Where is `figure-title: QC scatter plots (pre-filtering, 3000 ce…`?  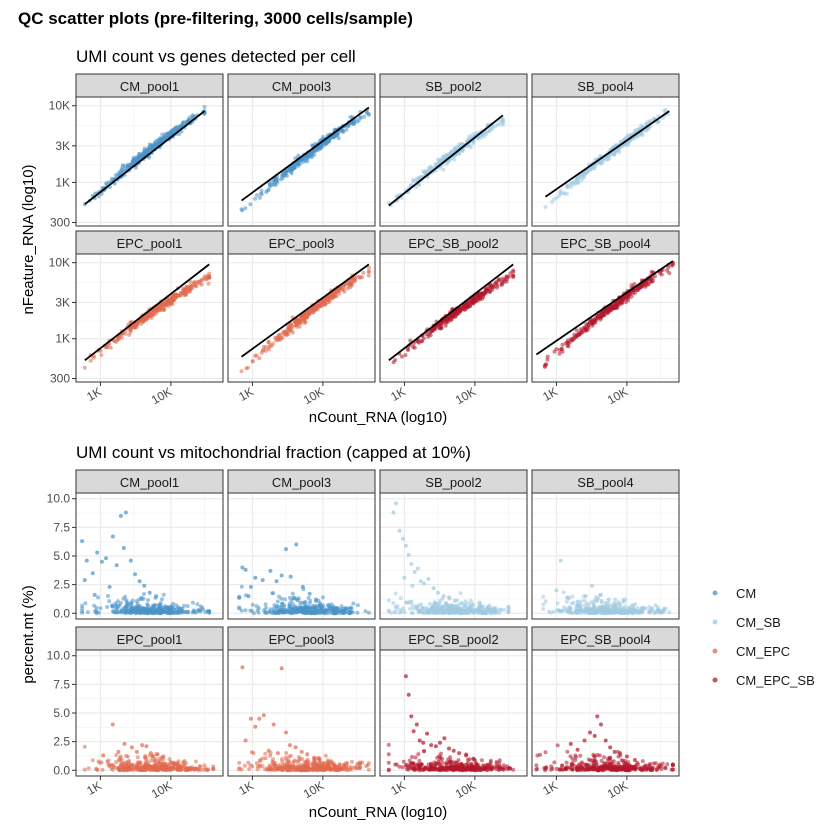
figure-title: QC scatter plots (pre-filtering, 3000 ce… is located at coordinates (215, 18).